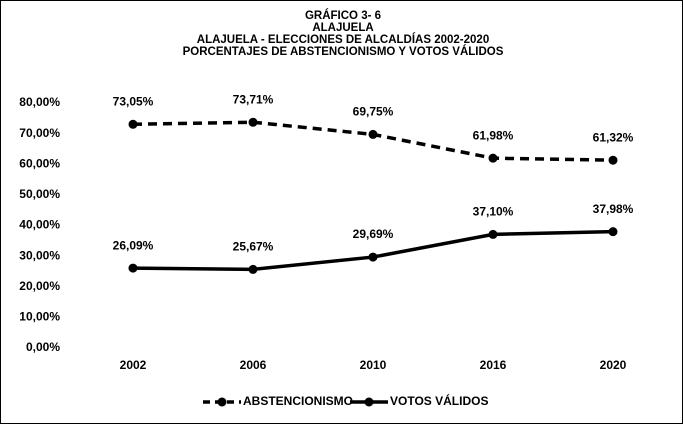 This screenshot has height=424, width=683. I want to click on y-tick-label: 0,00%, so click(43, 347).